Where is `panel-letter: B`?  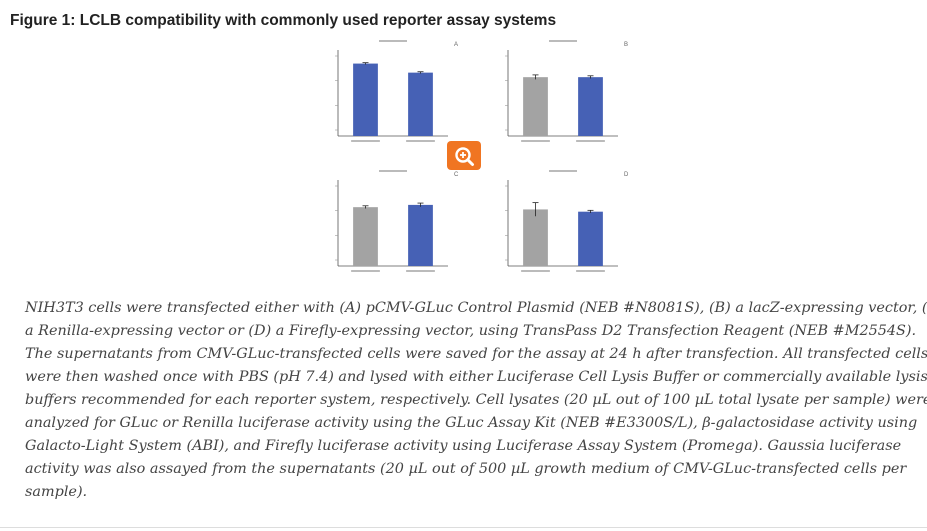
panel-letter: B is located at coordinates (626, 45).